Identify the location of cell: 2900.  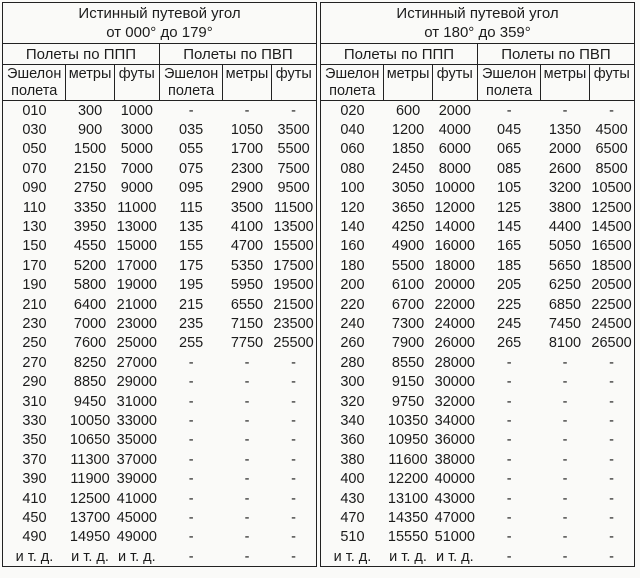
(247, 188).